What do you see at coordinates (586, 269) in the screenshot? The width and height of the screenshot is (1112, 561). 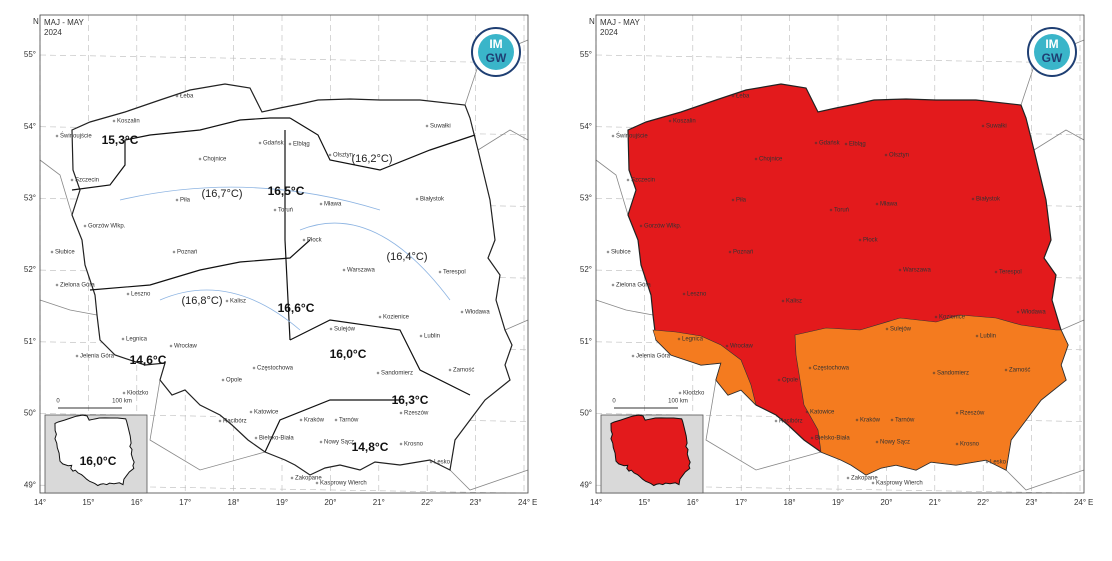 I see `latitude-label: 52°` at bounding box center [586, 269].